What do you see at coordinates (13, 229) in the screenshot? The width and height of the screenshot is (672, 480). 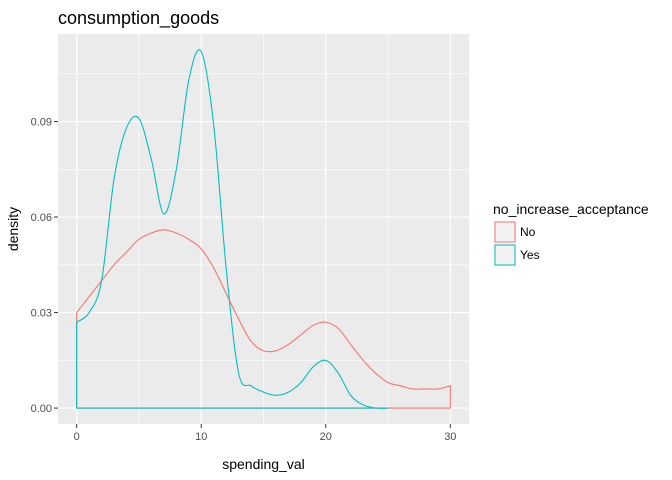 I see `y-axis-title: density` at bounding box center [13, 229].